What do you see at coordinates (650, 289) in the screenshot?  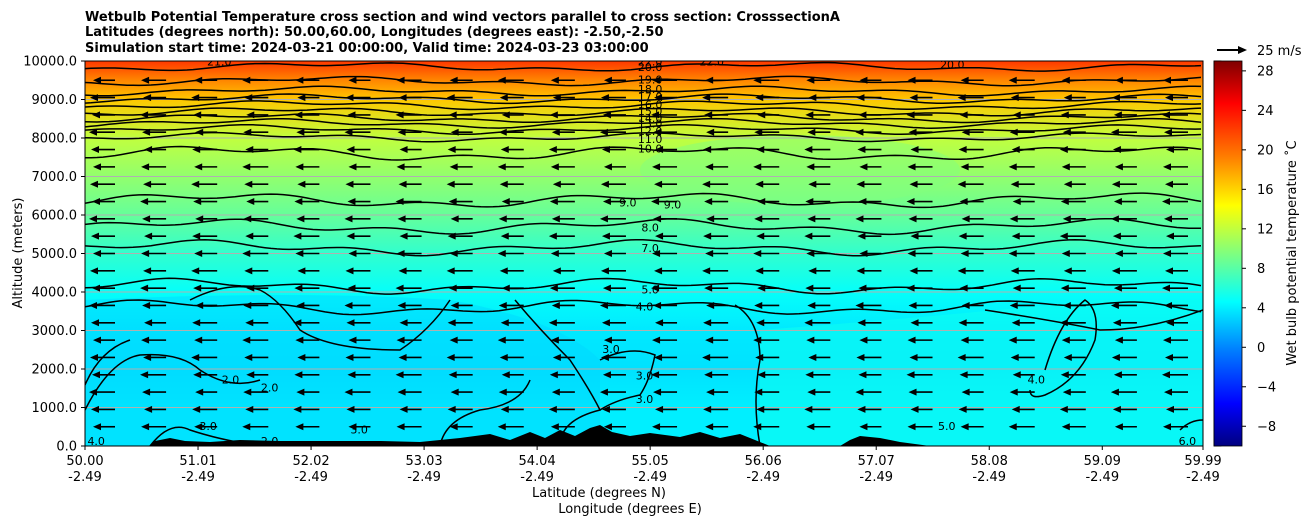 I see `contour-label: 5.0` at bounding box center [650, 289].